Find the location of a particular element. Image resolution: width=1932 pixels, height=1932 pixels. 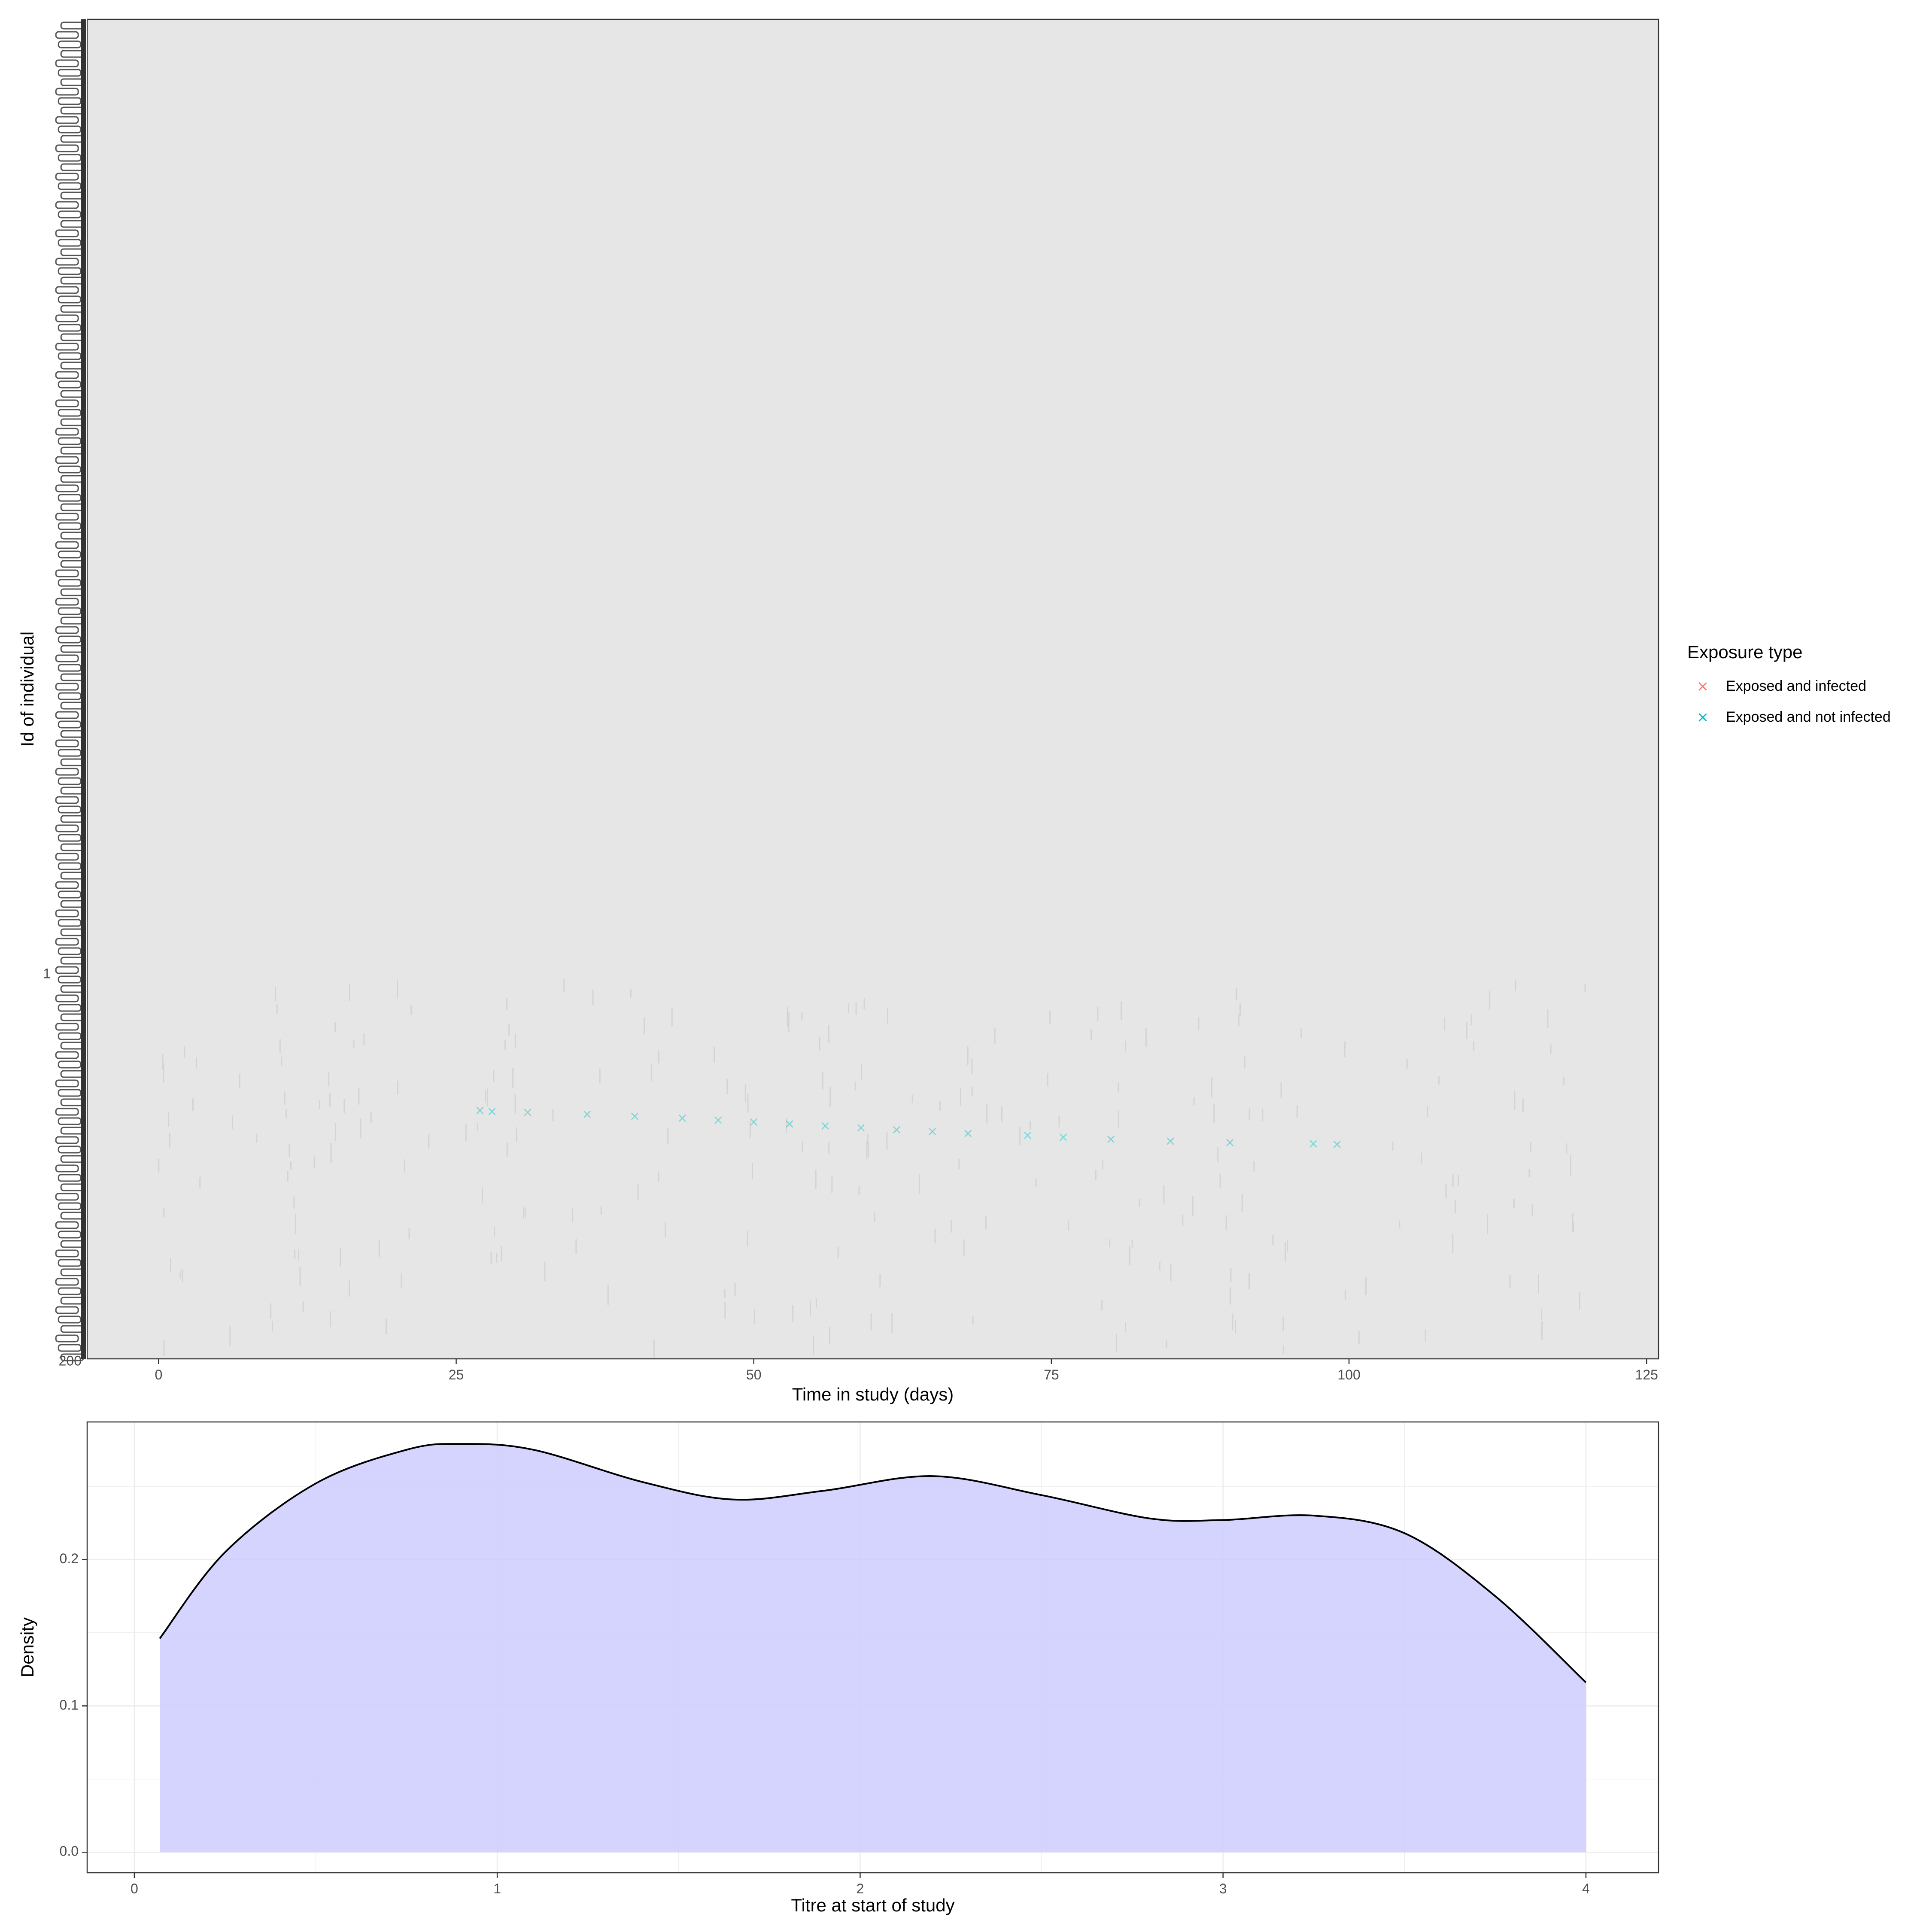

x-tick-label: 2 is located at coordinates (861, 1888).